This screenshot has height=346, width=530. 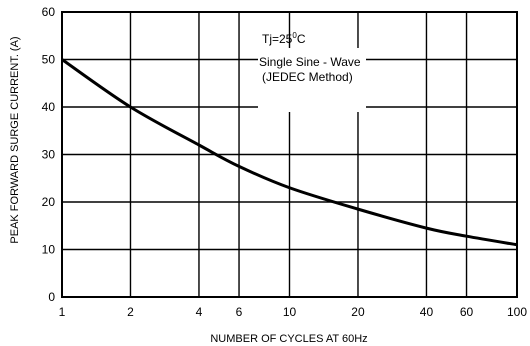 What do you see at coordinates (130, 312) in the screenshot?
I see `x-tick-label: 2` at bounding box center [130, 312].